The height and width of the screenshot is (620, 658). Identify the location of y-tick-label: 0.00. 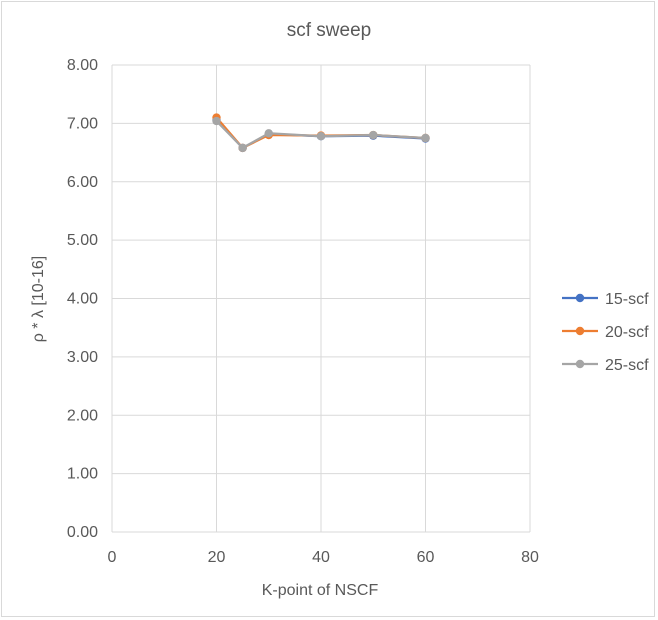
(82, 532).